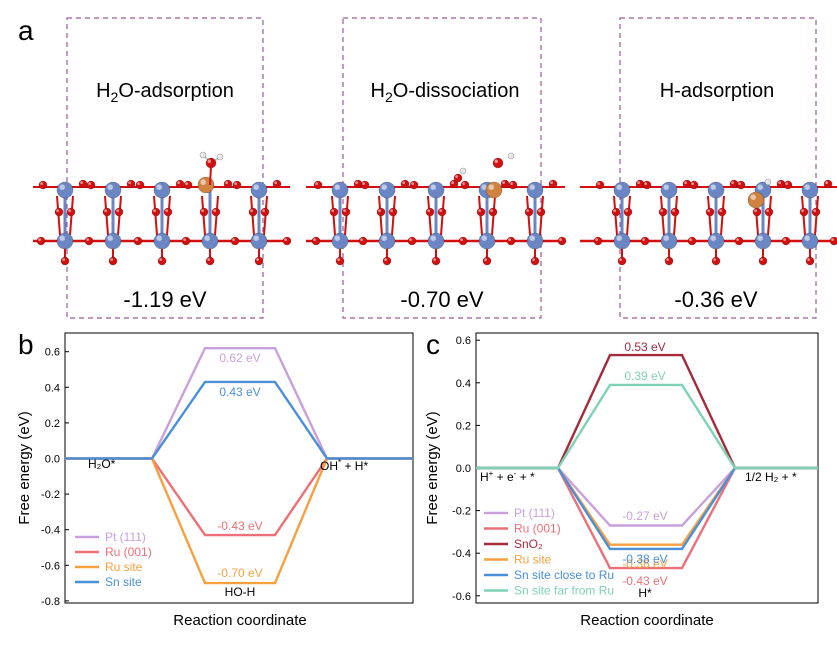 The width and height of the screenshot is (837, 648). I want to click on y-axis-c: 0.6 0.4 0.2 0.0 -0.2 -0.4 -0.6, so click(466, 469).